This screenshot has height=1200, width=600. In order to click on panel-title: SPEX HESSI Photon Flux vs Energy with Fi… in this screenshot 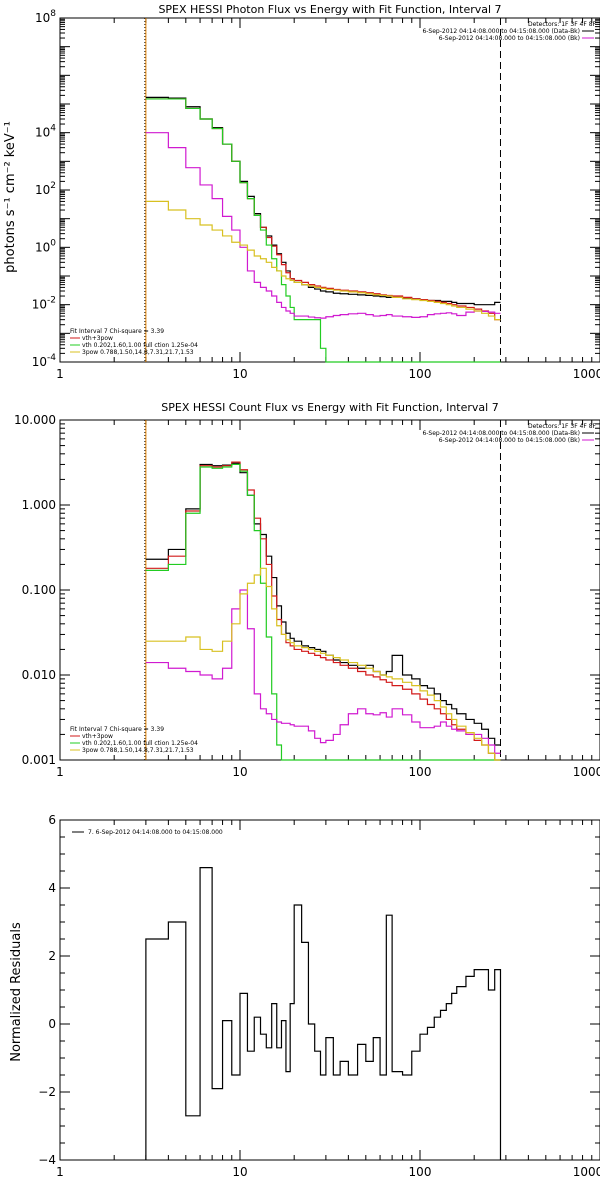, I will do `click(329, 9)`.